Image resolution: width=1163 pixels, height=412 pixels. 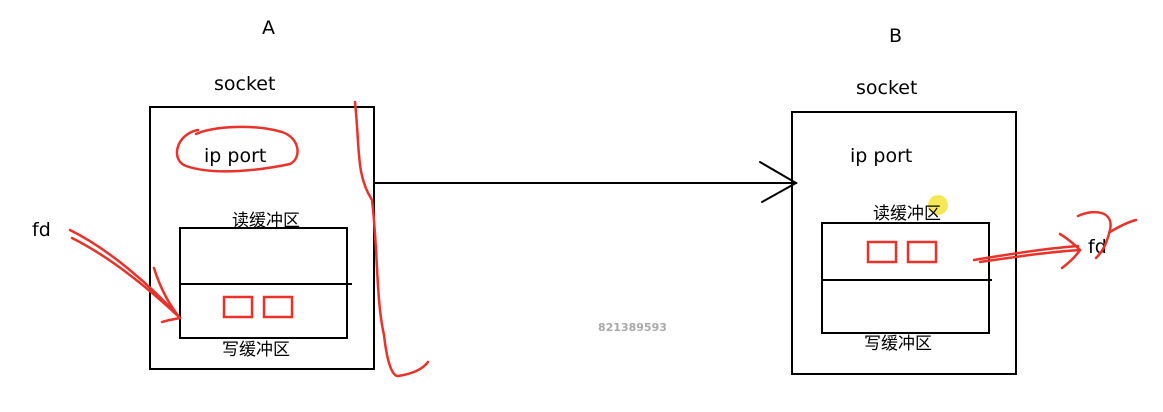 I want to click on cursor-highlight, so click(x=938, y=205).